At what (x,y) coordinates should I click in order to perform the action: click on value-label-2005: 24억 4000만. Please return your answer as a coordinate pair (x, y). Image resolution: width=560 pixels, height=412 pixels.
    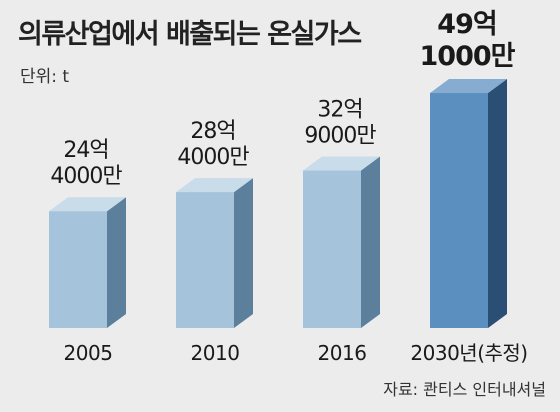
    Looking at the image, I should click on (86, 163).